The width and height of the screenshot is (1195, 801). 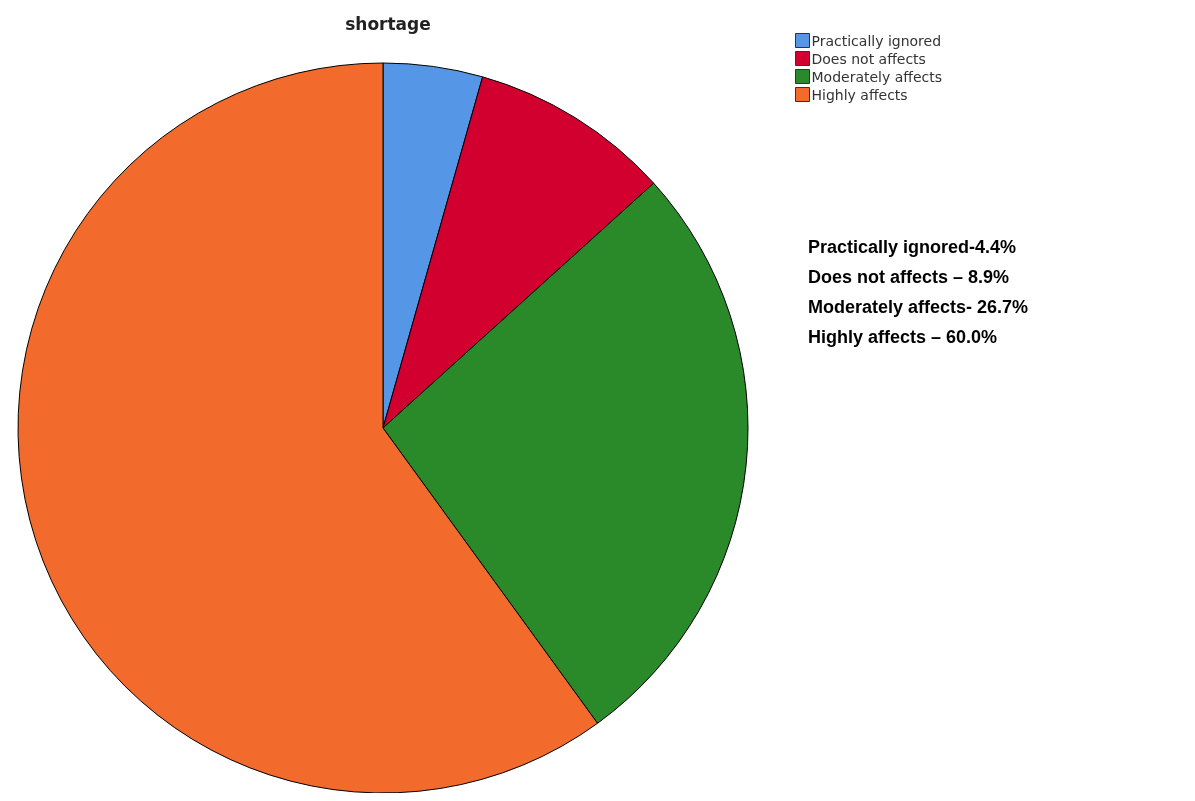 What do you see at coordinates (909, 277) in the screenshot?
I see `text: Does not affects – 8.9%` at bounding box center [909, 277].